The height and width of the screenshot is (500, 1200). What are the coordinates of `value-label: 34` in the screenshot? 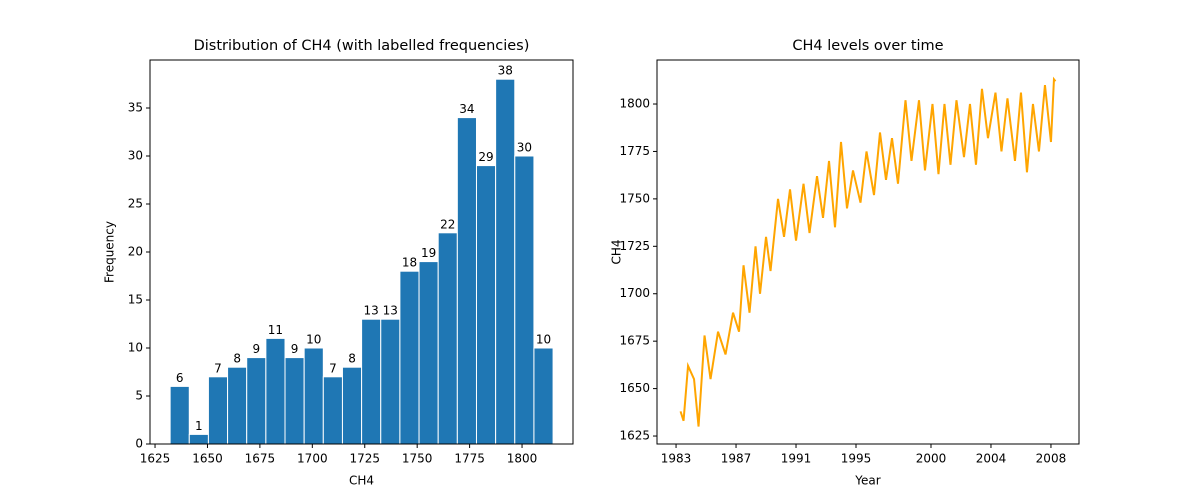 It's located at (466, 109).